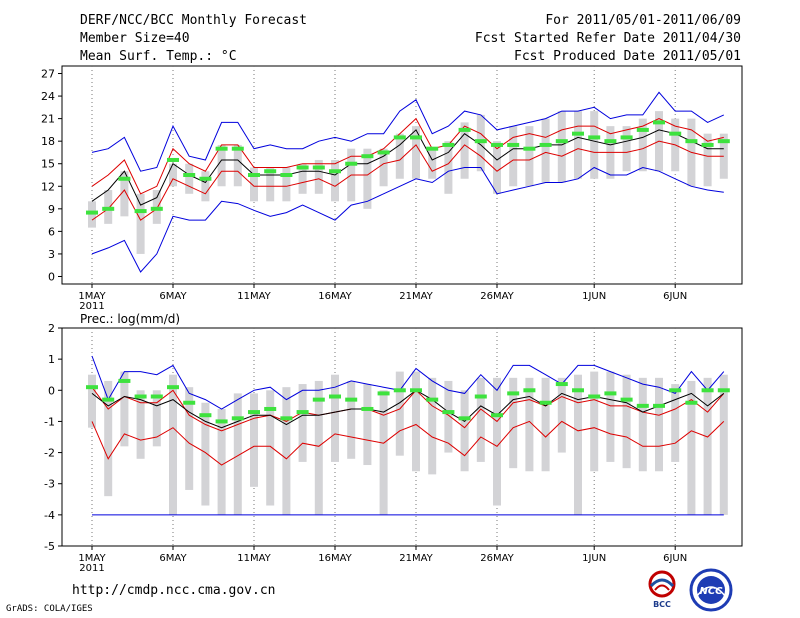  What do you see at coordinates (51, 254) in the screenshot?
I see `temp-ytick-label: 3` at bounding box center [51, 254].